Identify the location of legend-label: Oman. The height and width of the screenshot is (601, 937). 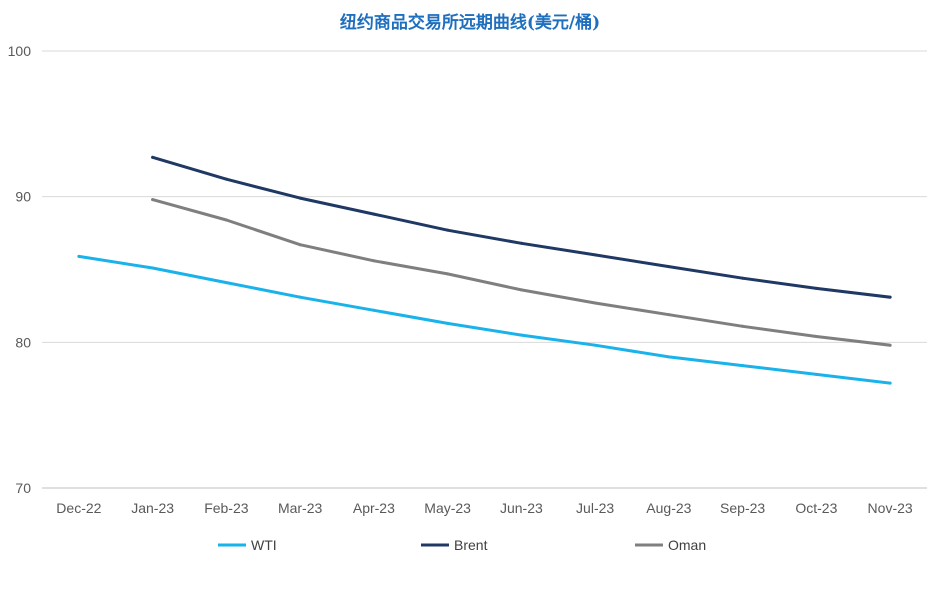
(687, 545).